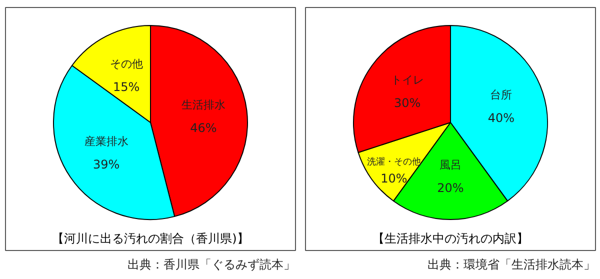 The image size is (600, 279). I want to click on slice-label: トイレ, so click(407, 80).